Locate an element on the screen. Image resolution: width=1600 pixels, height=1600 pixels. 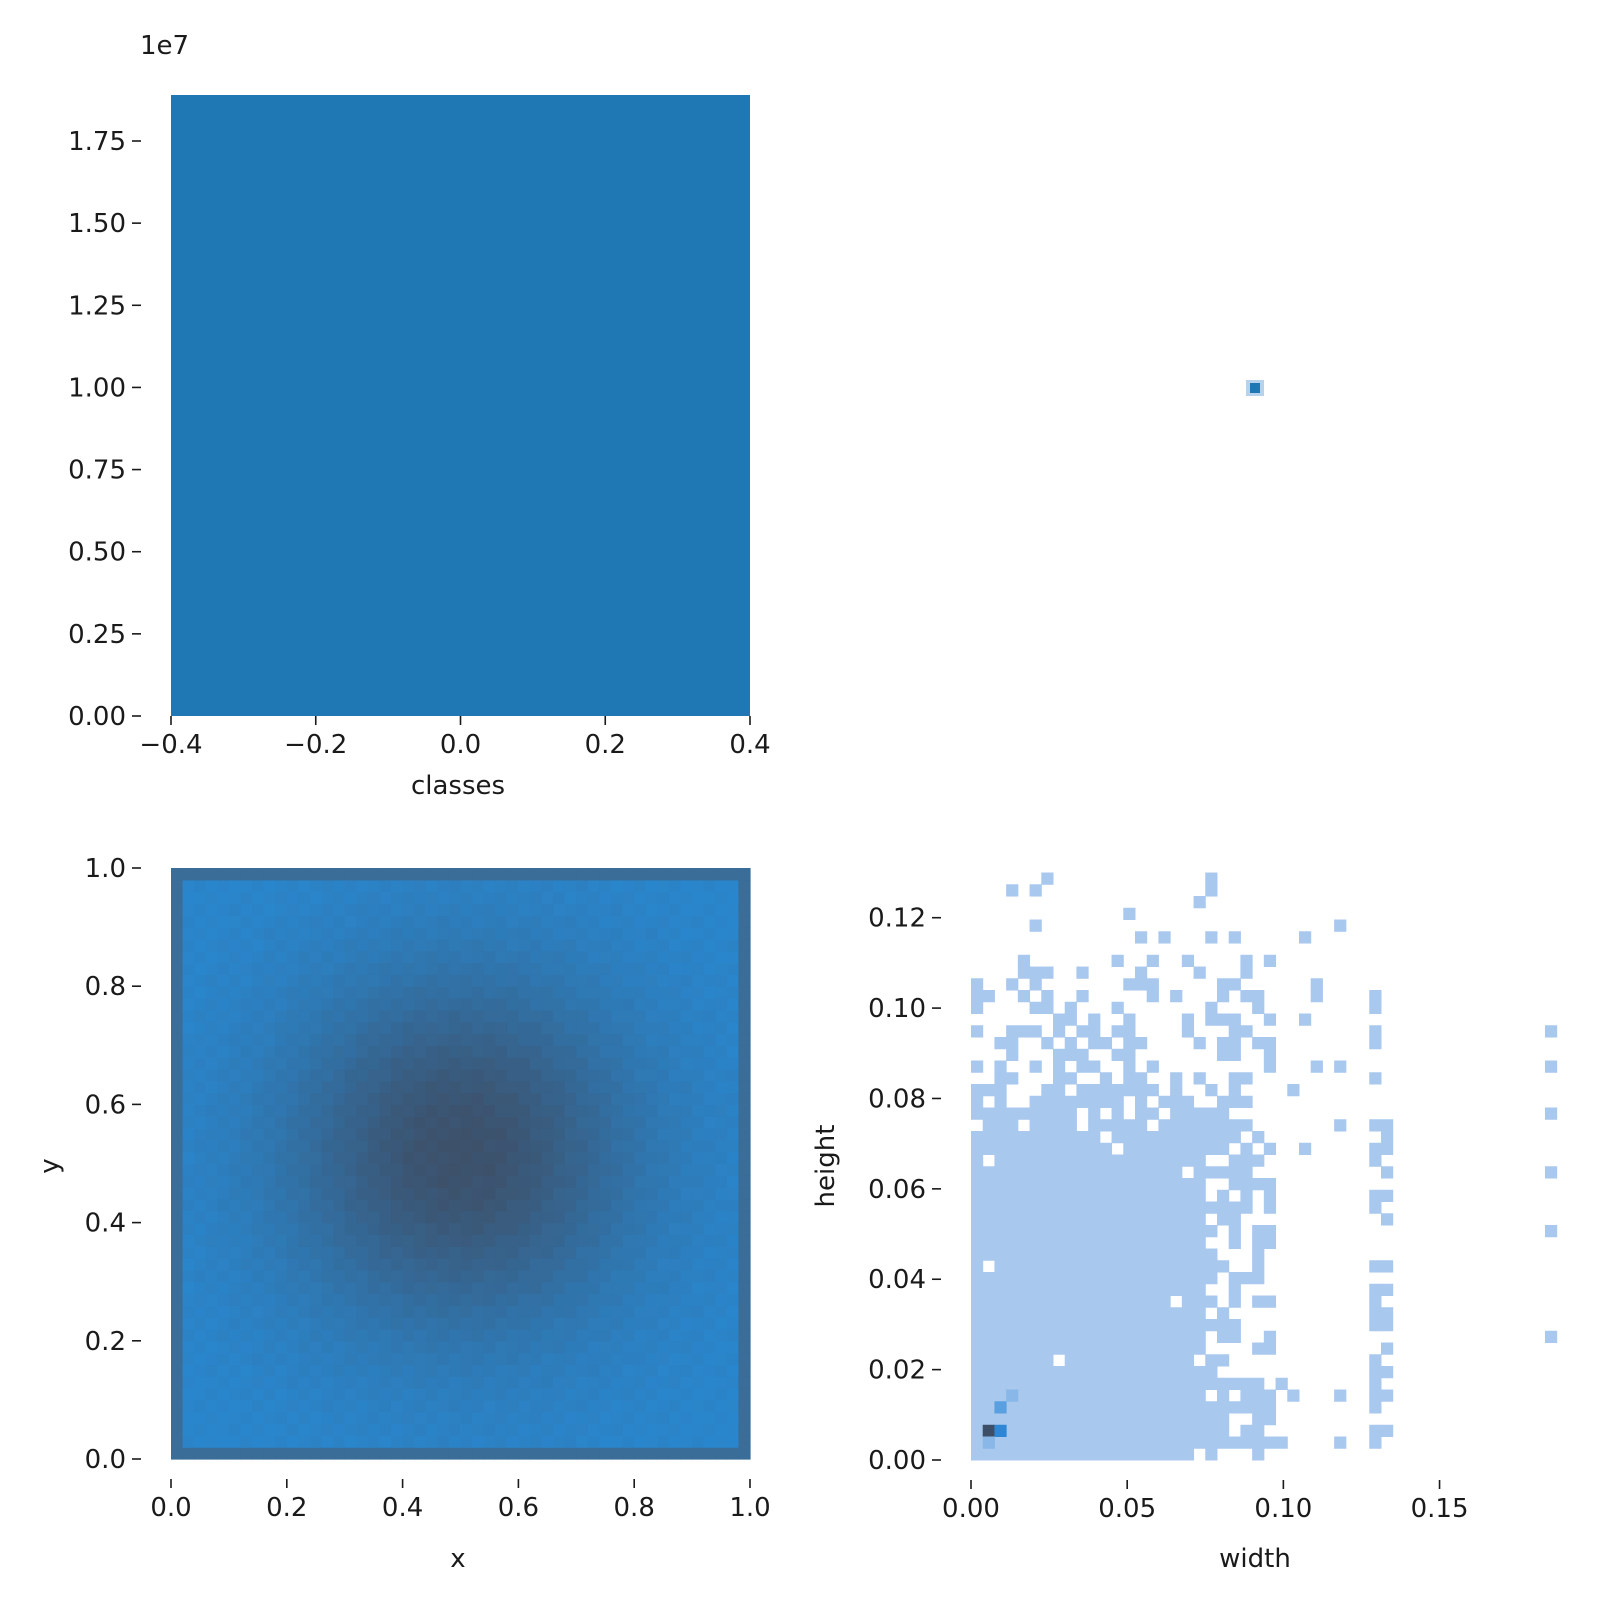
classes-offset-text: 1e7 is located at coordinates (164, 46).